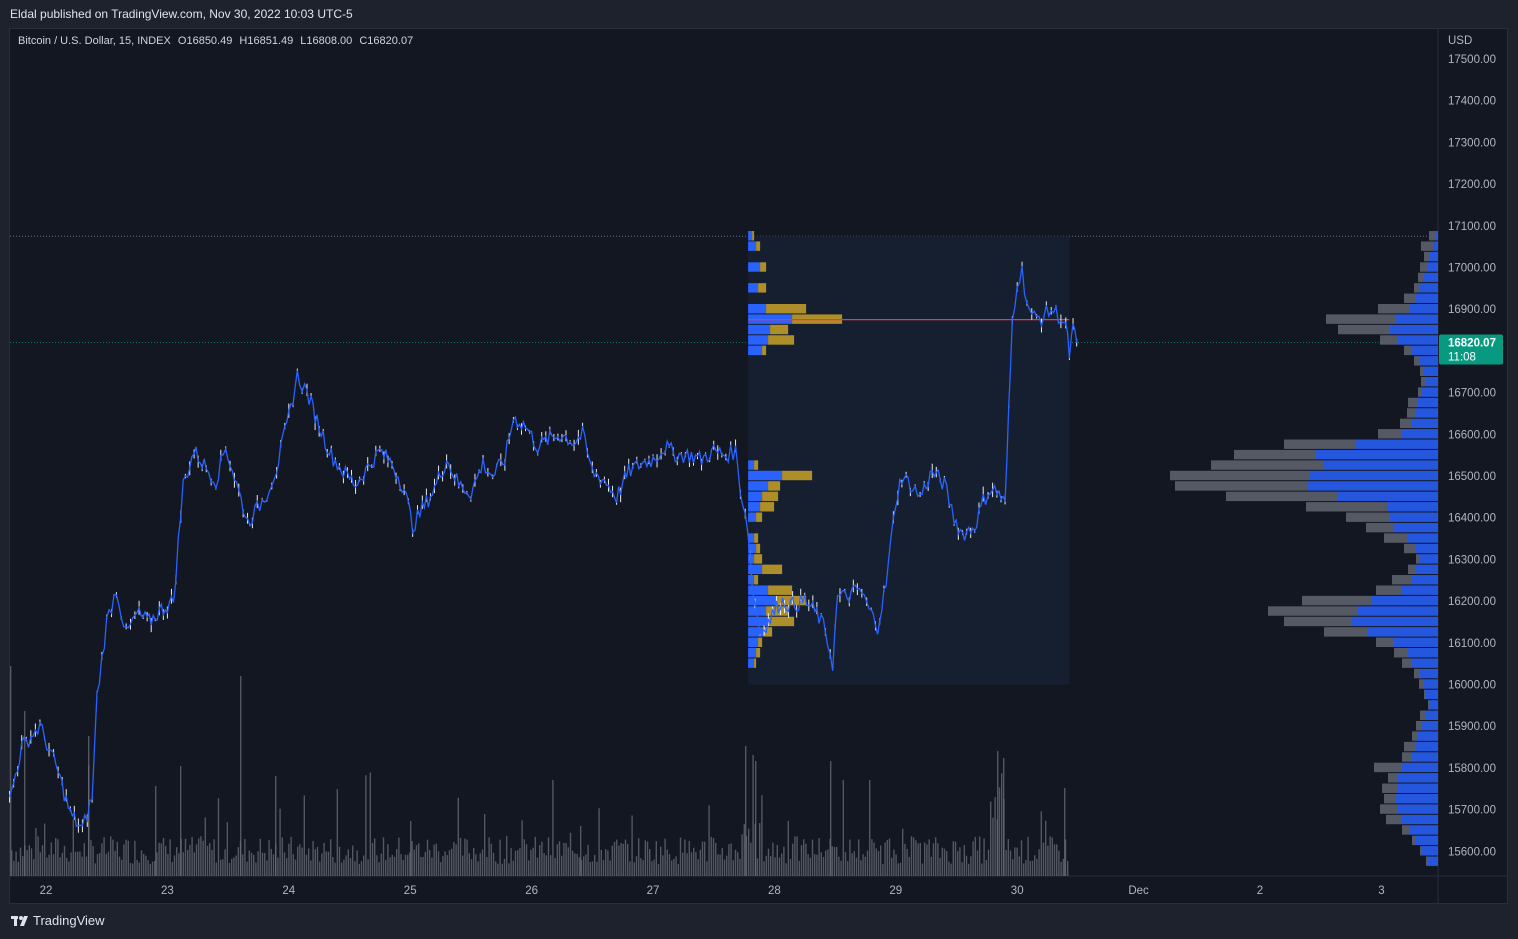 The width and height of the screenshot is (1518, 939). What do you see at coordinates (760, 642) in the screenshot?
I see `session-profile-down-bar` at bounding box center [760, 642].